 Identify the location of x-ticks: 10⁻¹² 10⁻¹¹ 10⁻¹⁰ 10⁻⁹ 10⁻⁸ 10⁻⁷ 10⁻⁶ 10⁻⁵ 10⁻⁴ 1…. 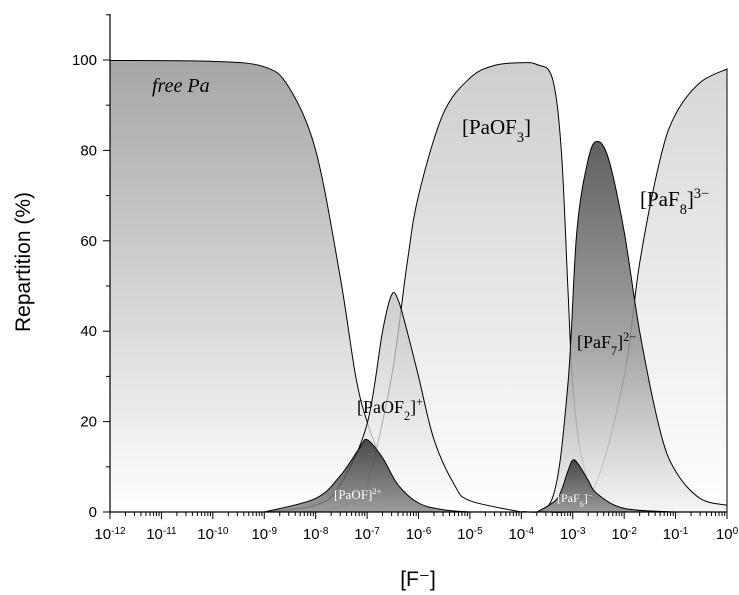
(416, 528).